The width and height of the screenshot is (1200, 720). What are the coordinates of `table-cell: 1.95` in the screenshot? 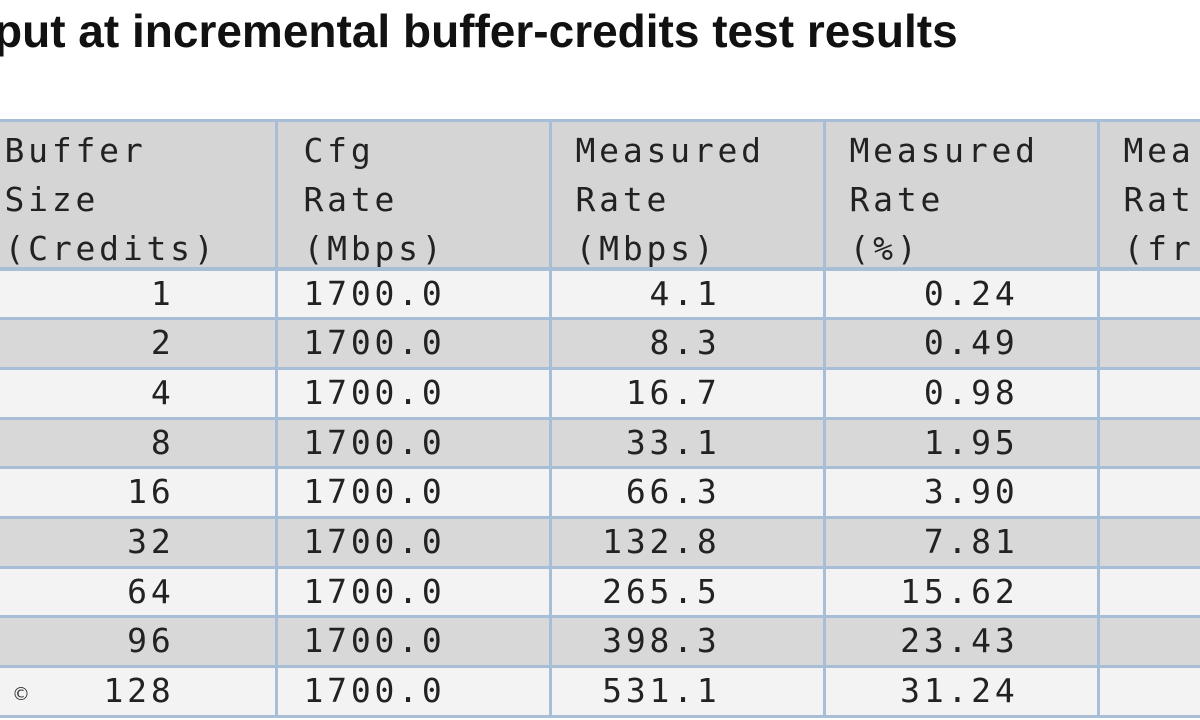 It's located at (961, 443).